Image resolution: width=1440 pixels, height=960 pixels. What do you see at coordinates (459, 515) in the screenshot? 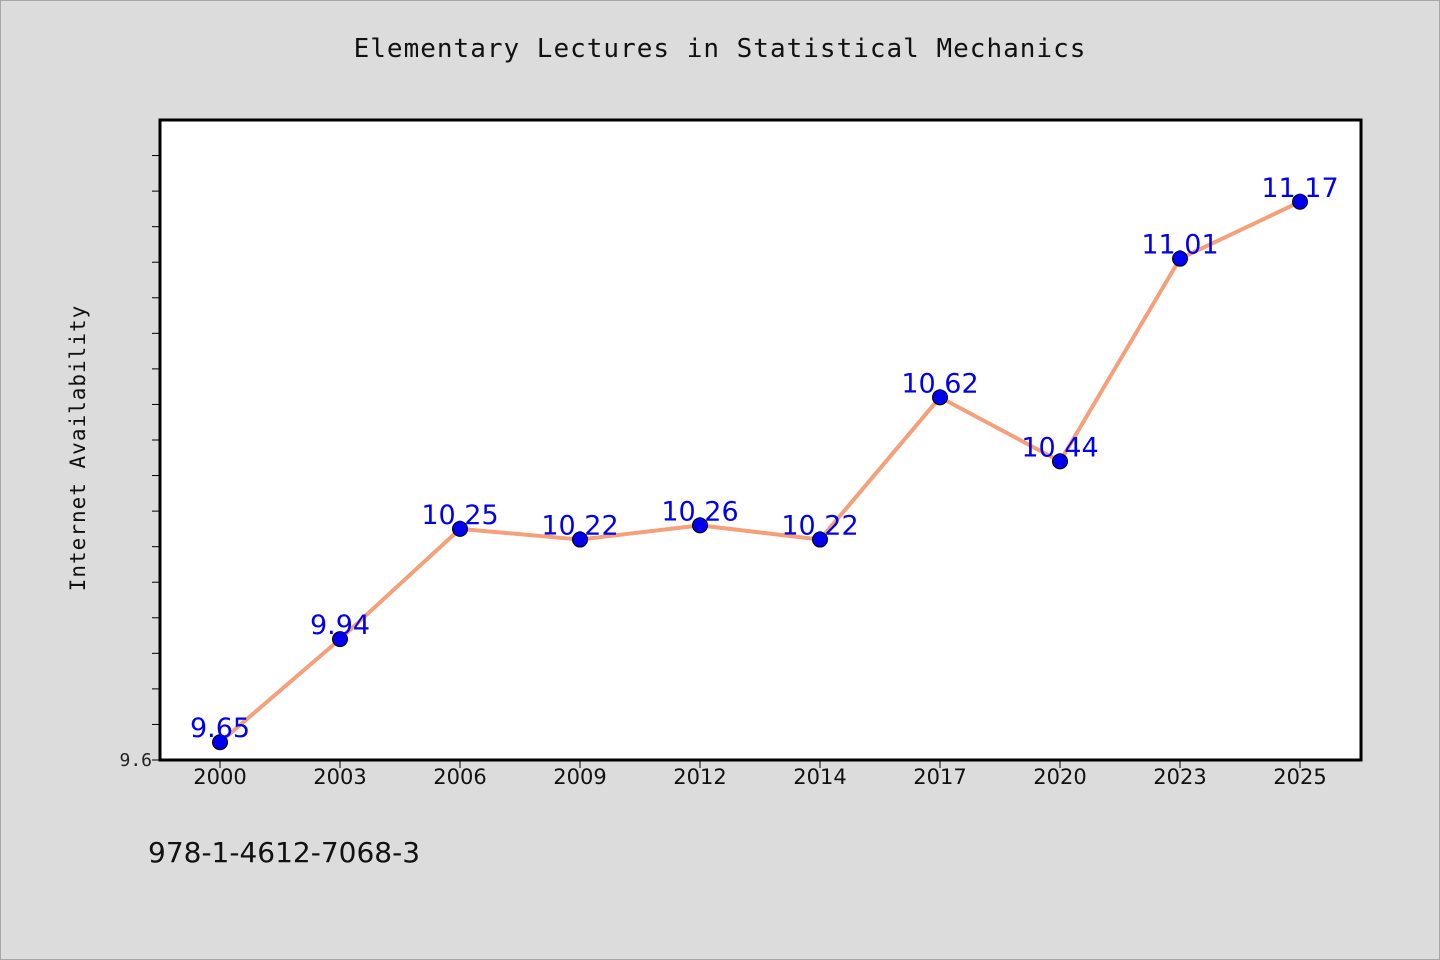
I see `data-label: 10.25` at bounding box center [459, 515].